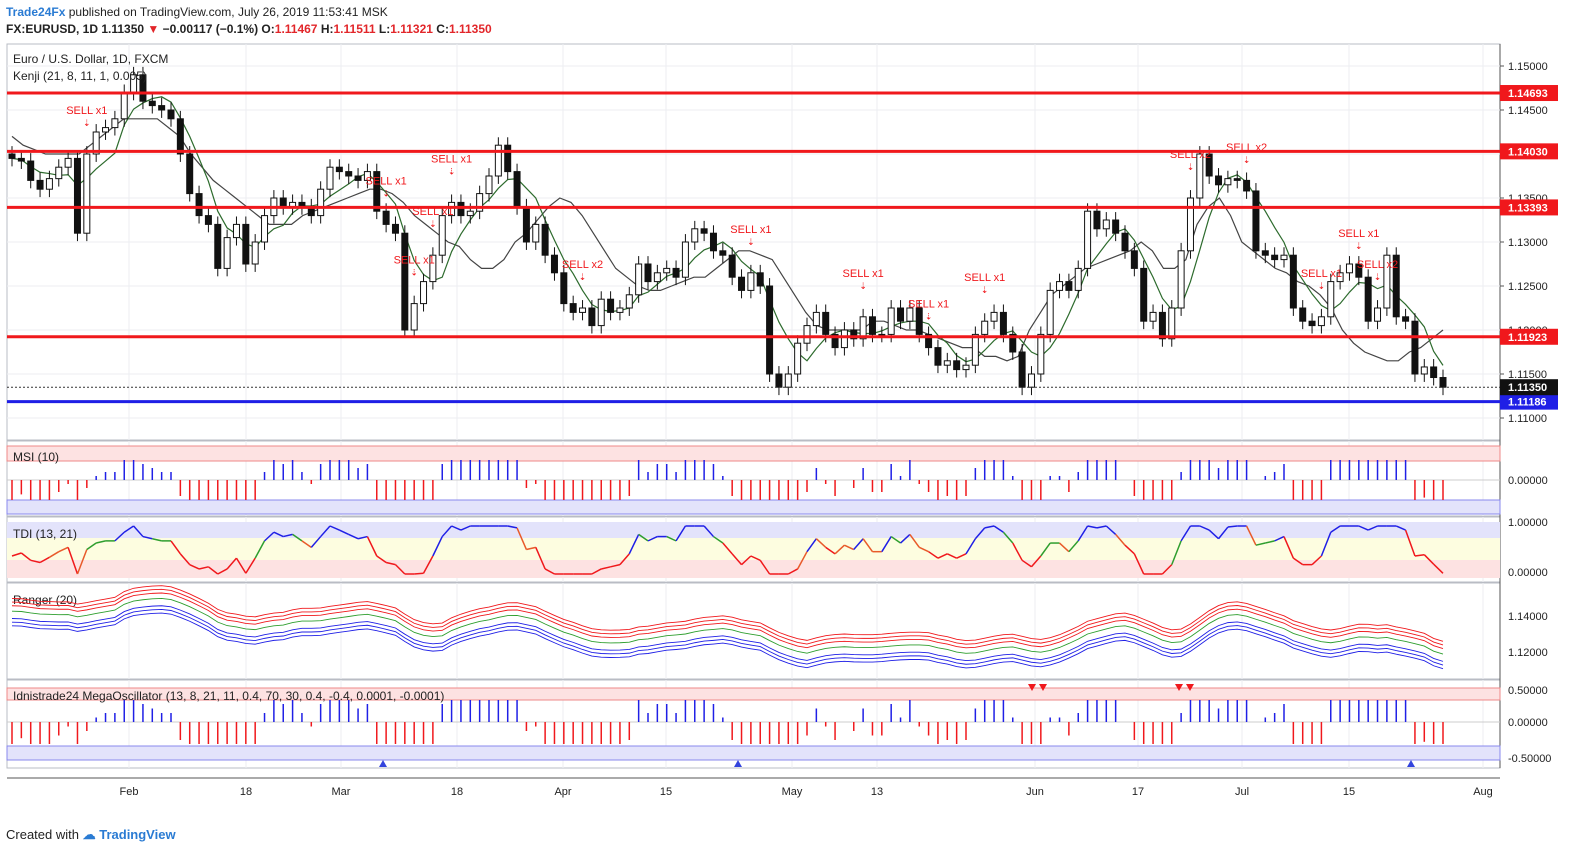  Describe the element at coordinates (1043, 687) in the screenshot. I see `overbought-marker-icon` at that location.